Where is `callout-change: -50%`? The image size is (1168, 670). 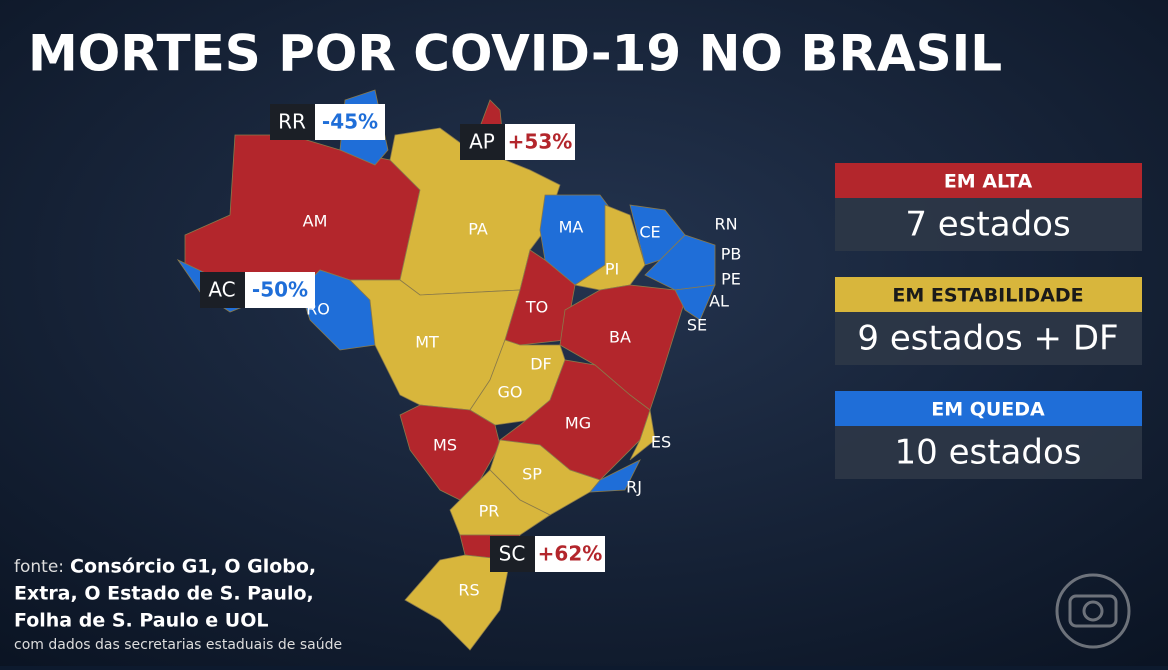
callout-change: -50% is located at coordinates (280, 290).